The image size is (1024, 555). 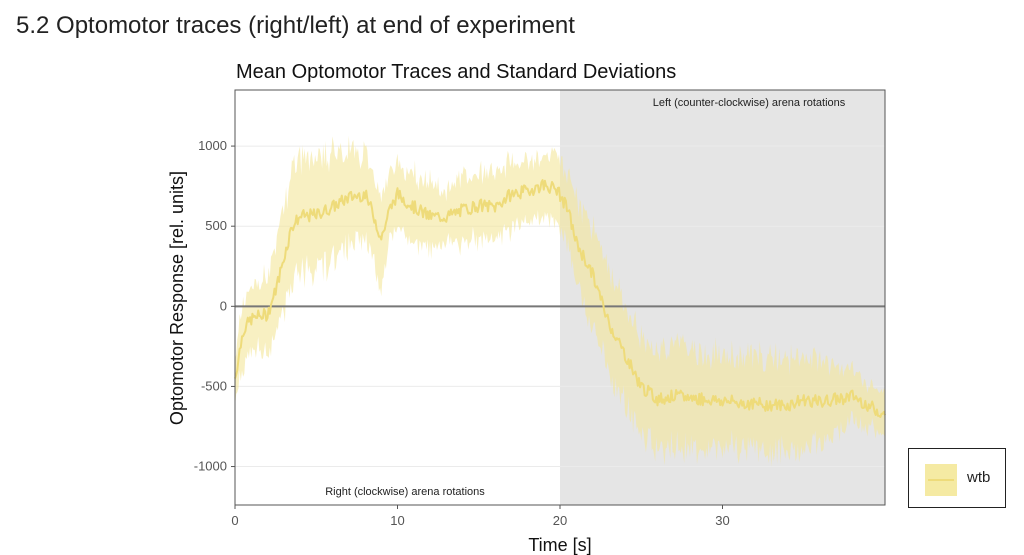 What do you see at coordinates (397, 520) in the screenshot?
I see `x-tick-label: 10` at bounding box center [397, 520].